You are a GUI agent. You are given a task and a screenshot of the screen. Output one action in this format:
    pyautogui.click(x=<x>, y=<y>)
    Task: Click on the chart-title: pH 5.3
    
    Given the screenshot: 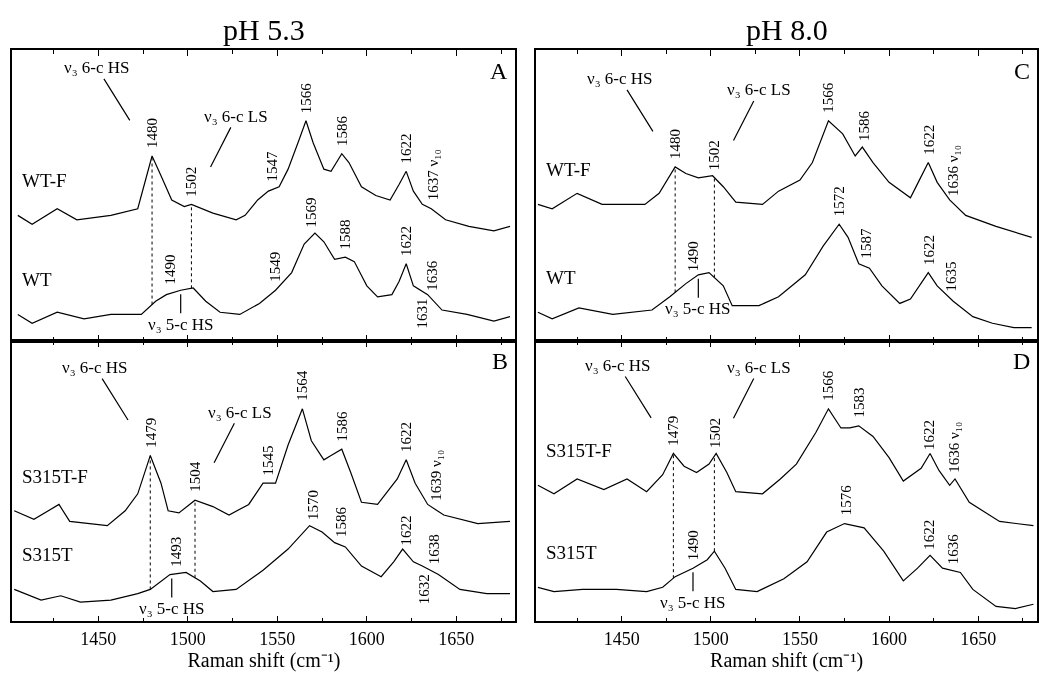 What is the action you would take?
    pyautogui.click(x=264, y=29)
    